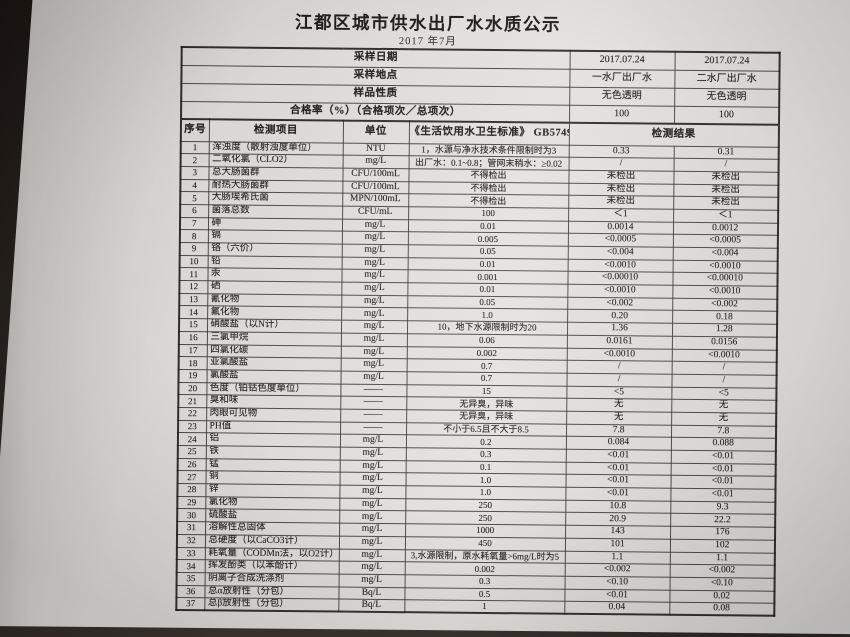 The height and width of the screenshot is (637, 850). Describe the element at coordinates (376, 132) in the screenshot. I see `col-header-unit: 单位` at that location.